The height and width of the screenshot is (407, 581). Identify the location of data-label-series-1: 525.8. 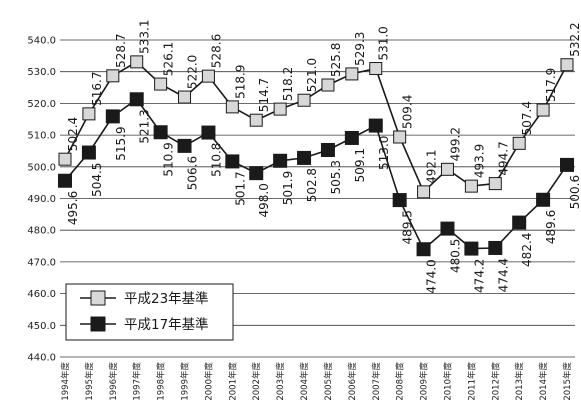
(336, 60).